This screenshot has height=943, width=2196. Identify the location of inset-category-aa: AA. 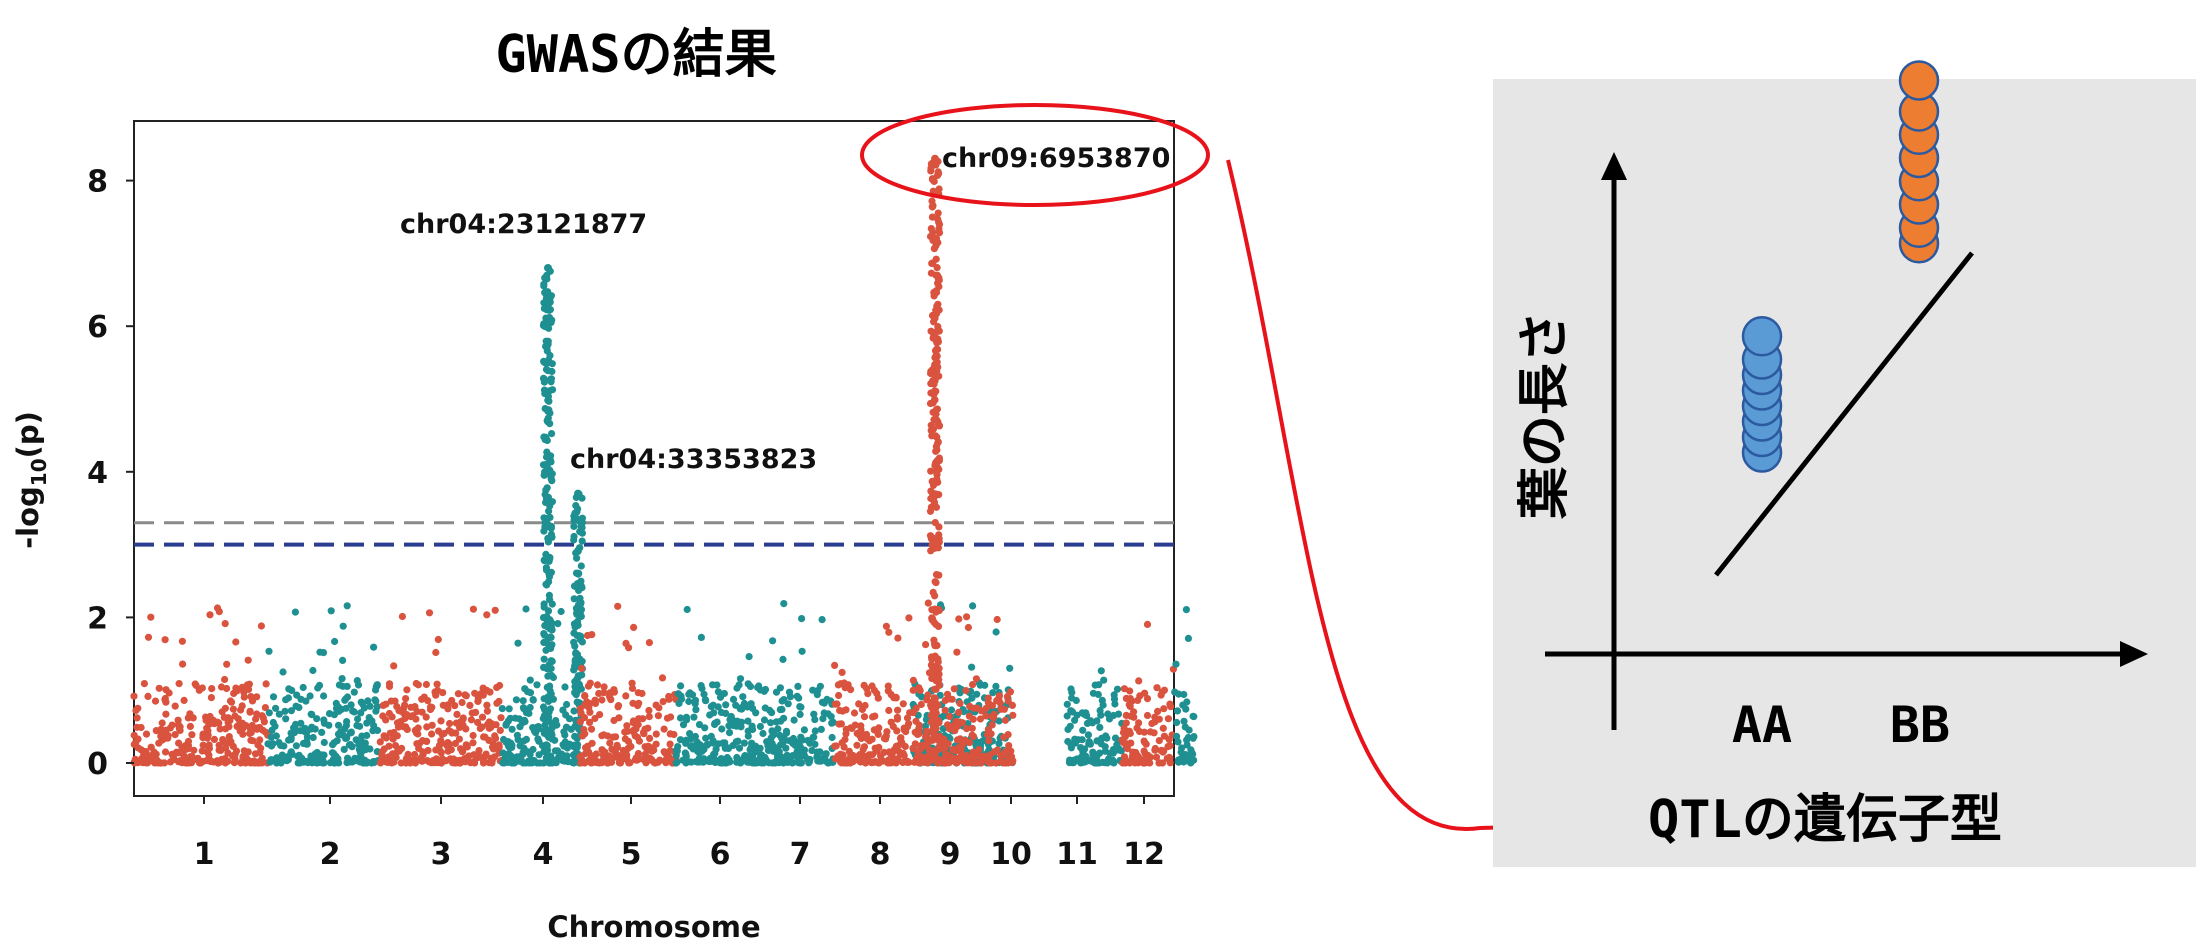
(1762, 725).